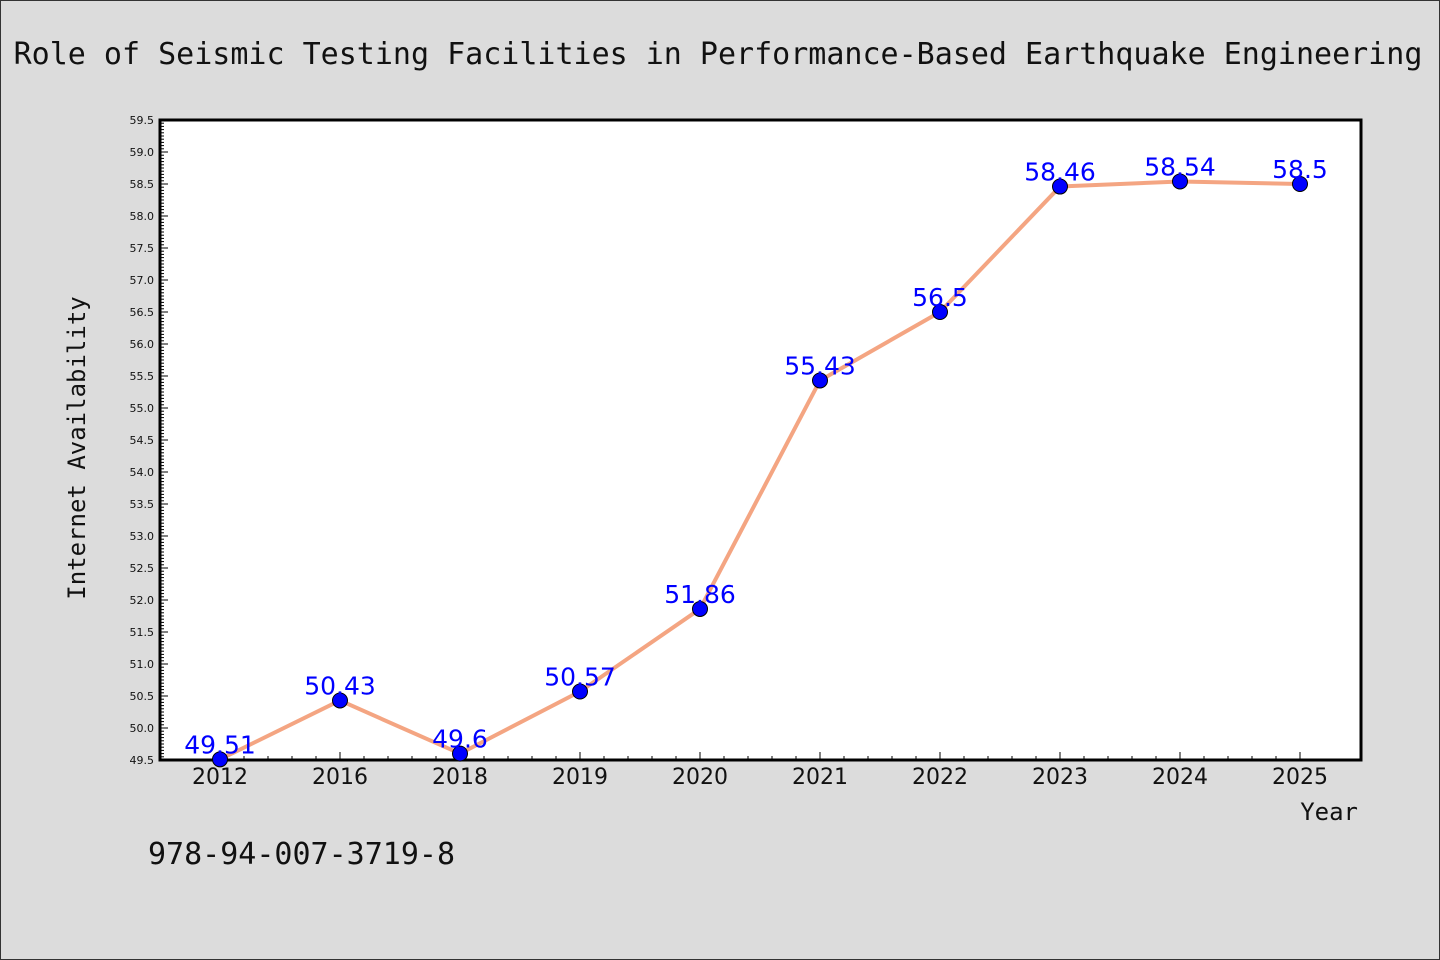  Describe the element at coordinates (142, 248) in the screenshot. I see `y-tick-label: 57.5` at that location.